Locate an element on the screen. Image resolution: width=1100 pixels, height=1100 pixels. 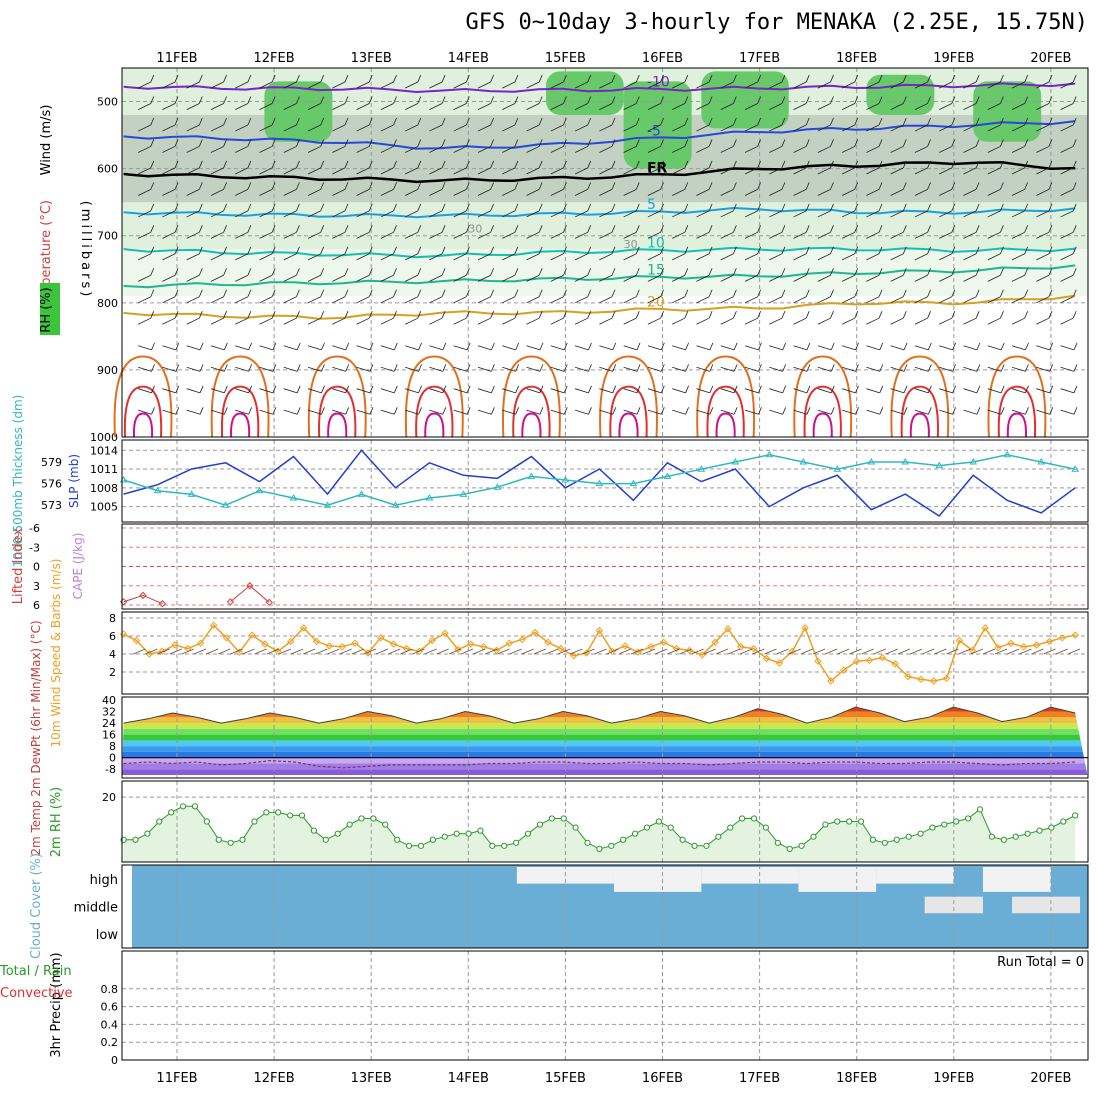
warm-cell-contour is located at coordinates (337, 411).